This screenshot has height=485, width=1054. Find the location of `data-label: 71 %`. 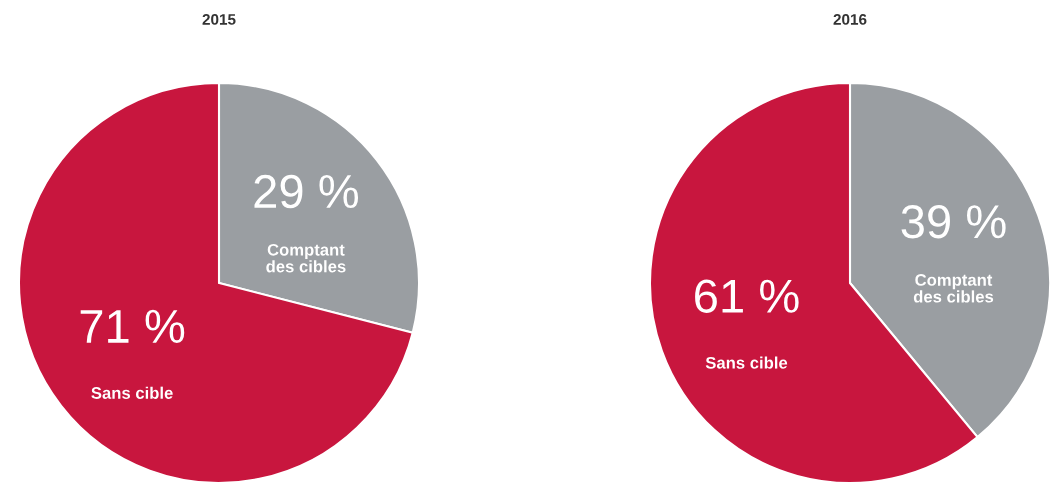

data-label: 71 % is located at coordinates (132, 326).